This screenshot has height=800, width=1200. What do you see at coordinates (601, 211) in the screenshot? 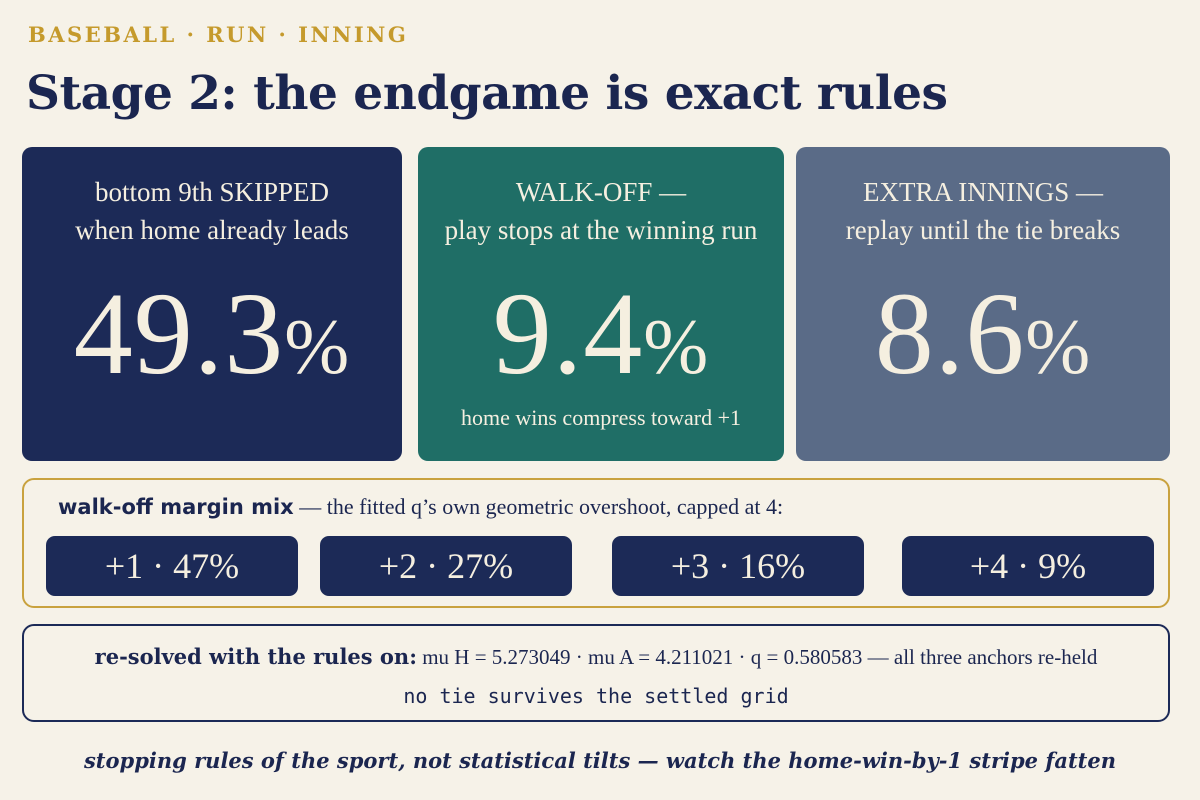
I see `card-lead: WALK-OFF — play stops at the winning run` at bounding box center [601, 211].